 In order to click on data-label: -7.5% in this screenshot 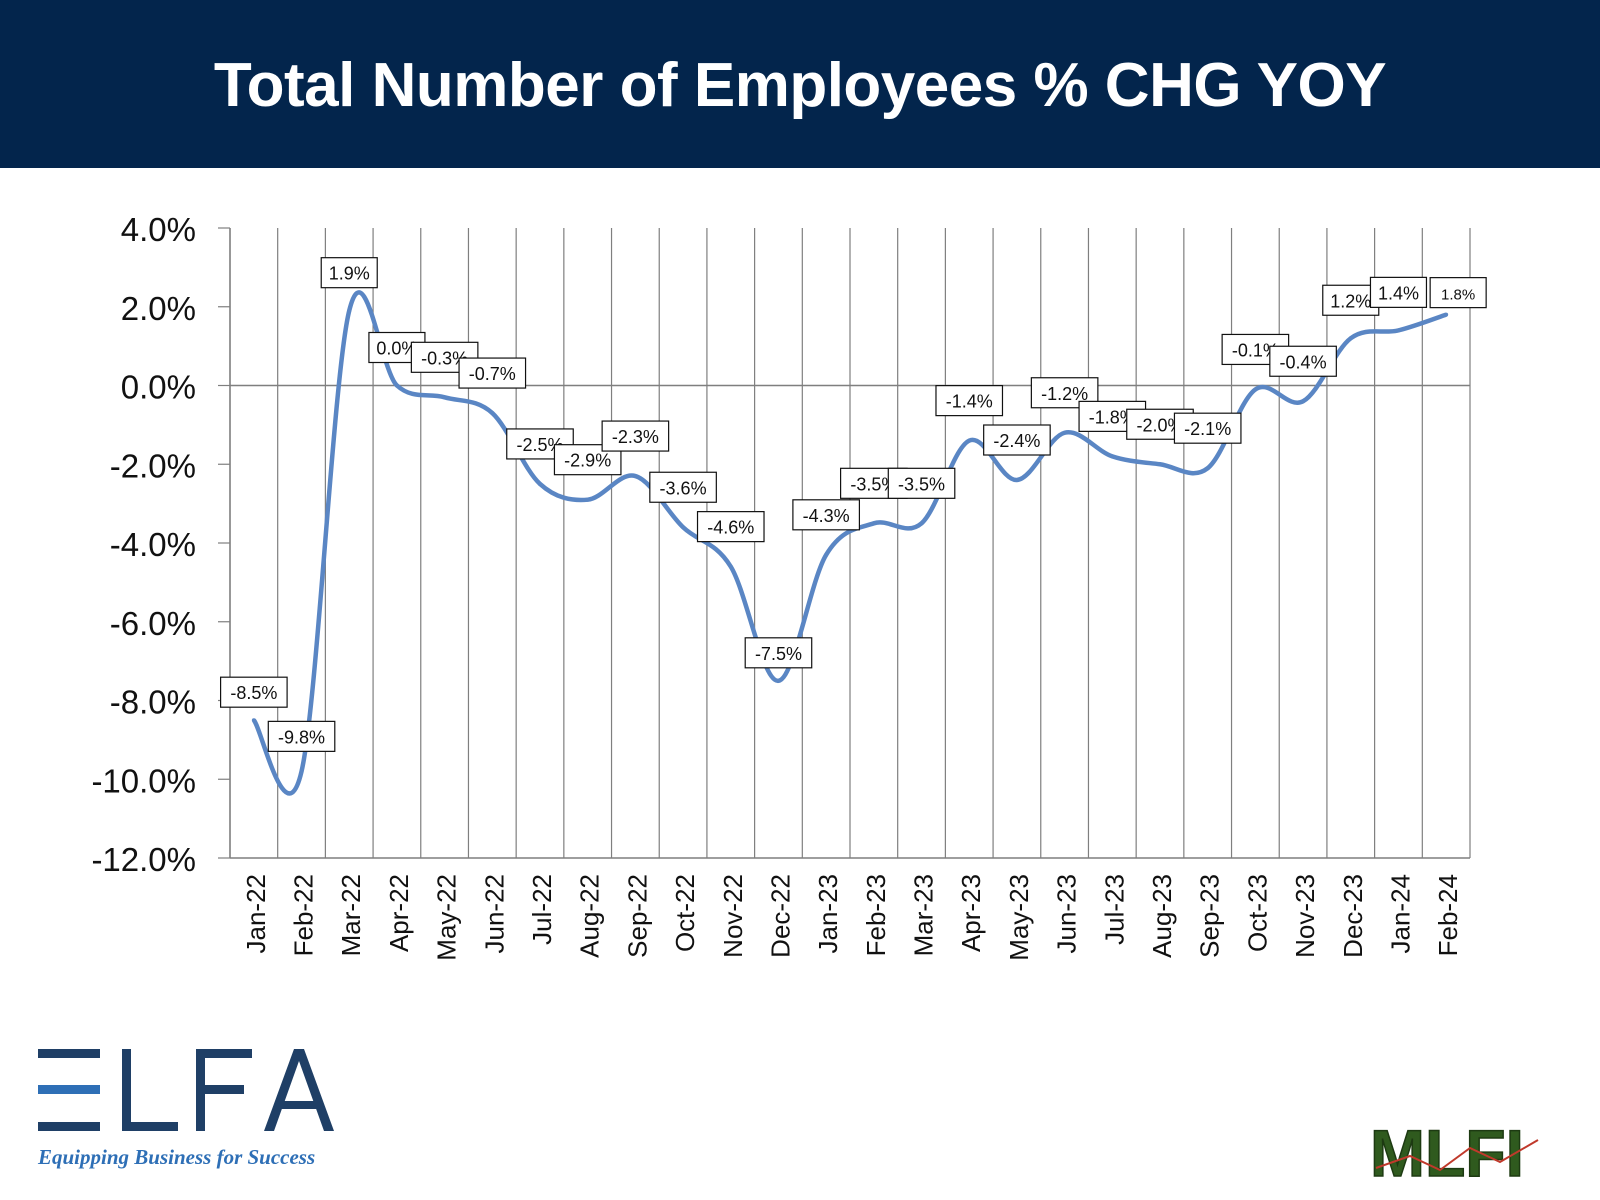, I will do `click(778, 653)`.